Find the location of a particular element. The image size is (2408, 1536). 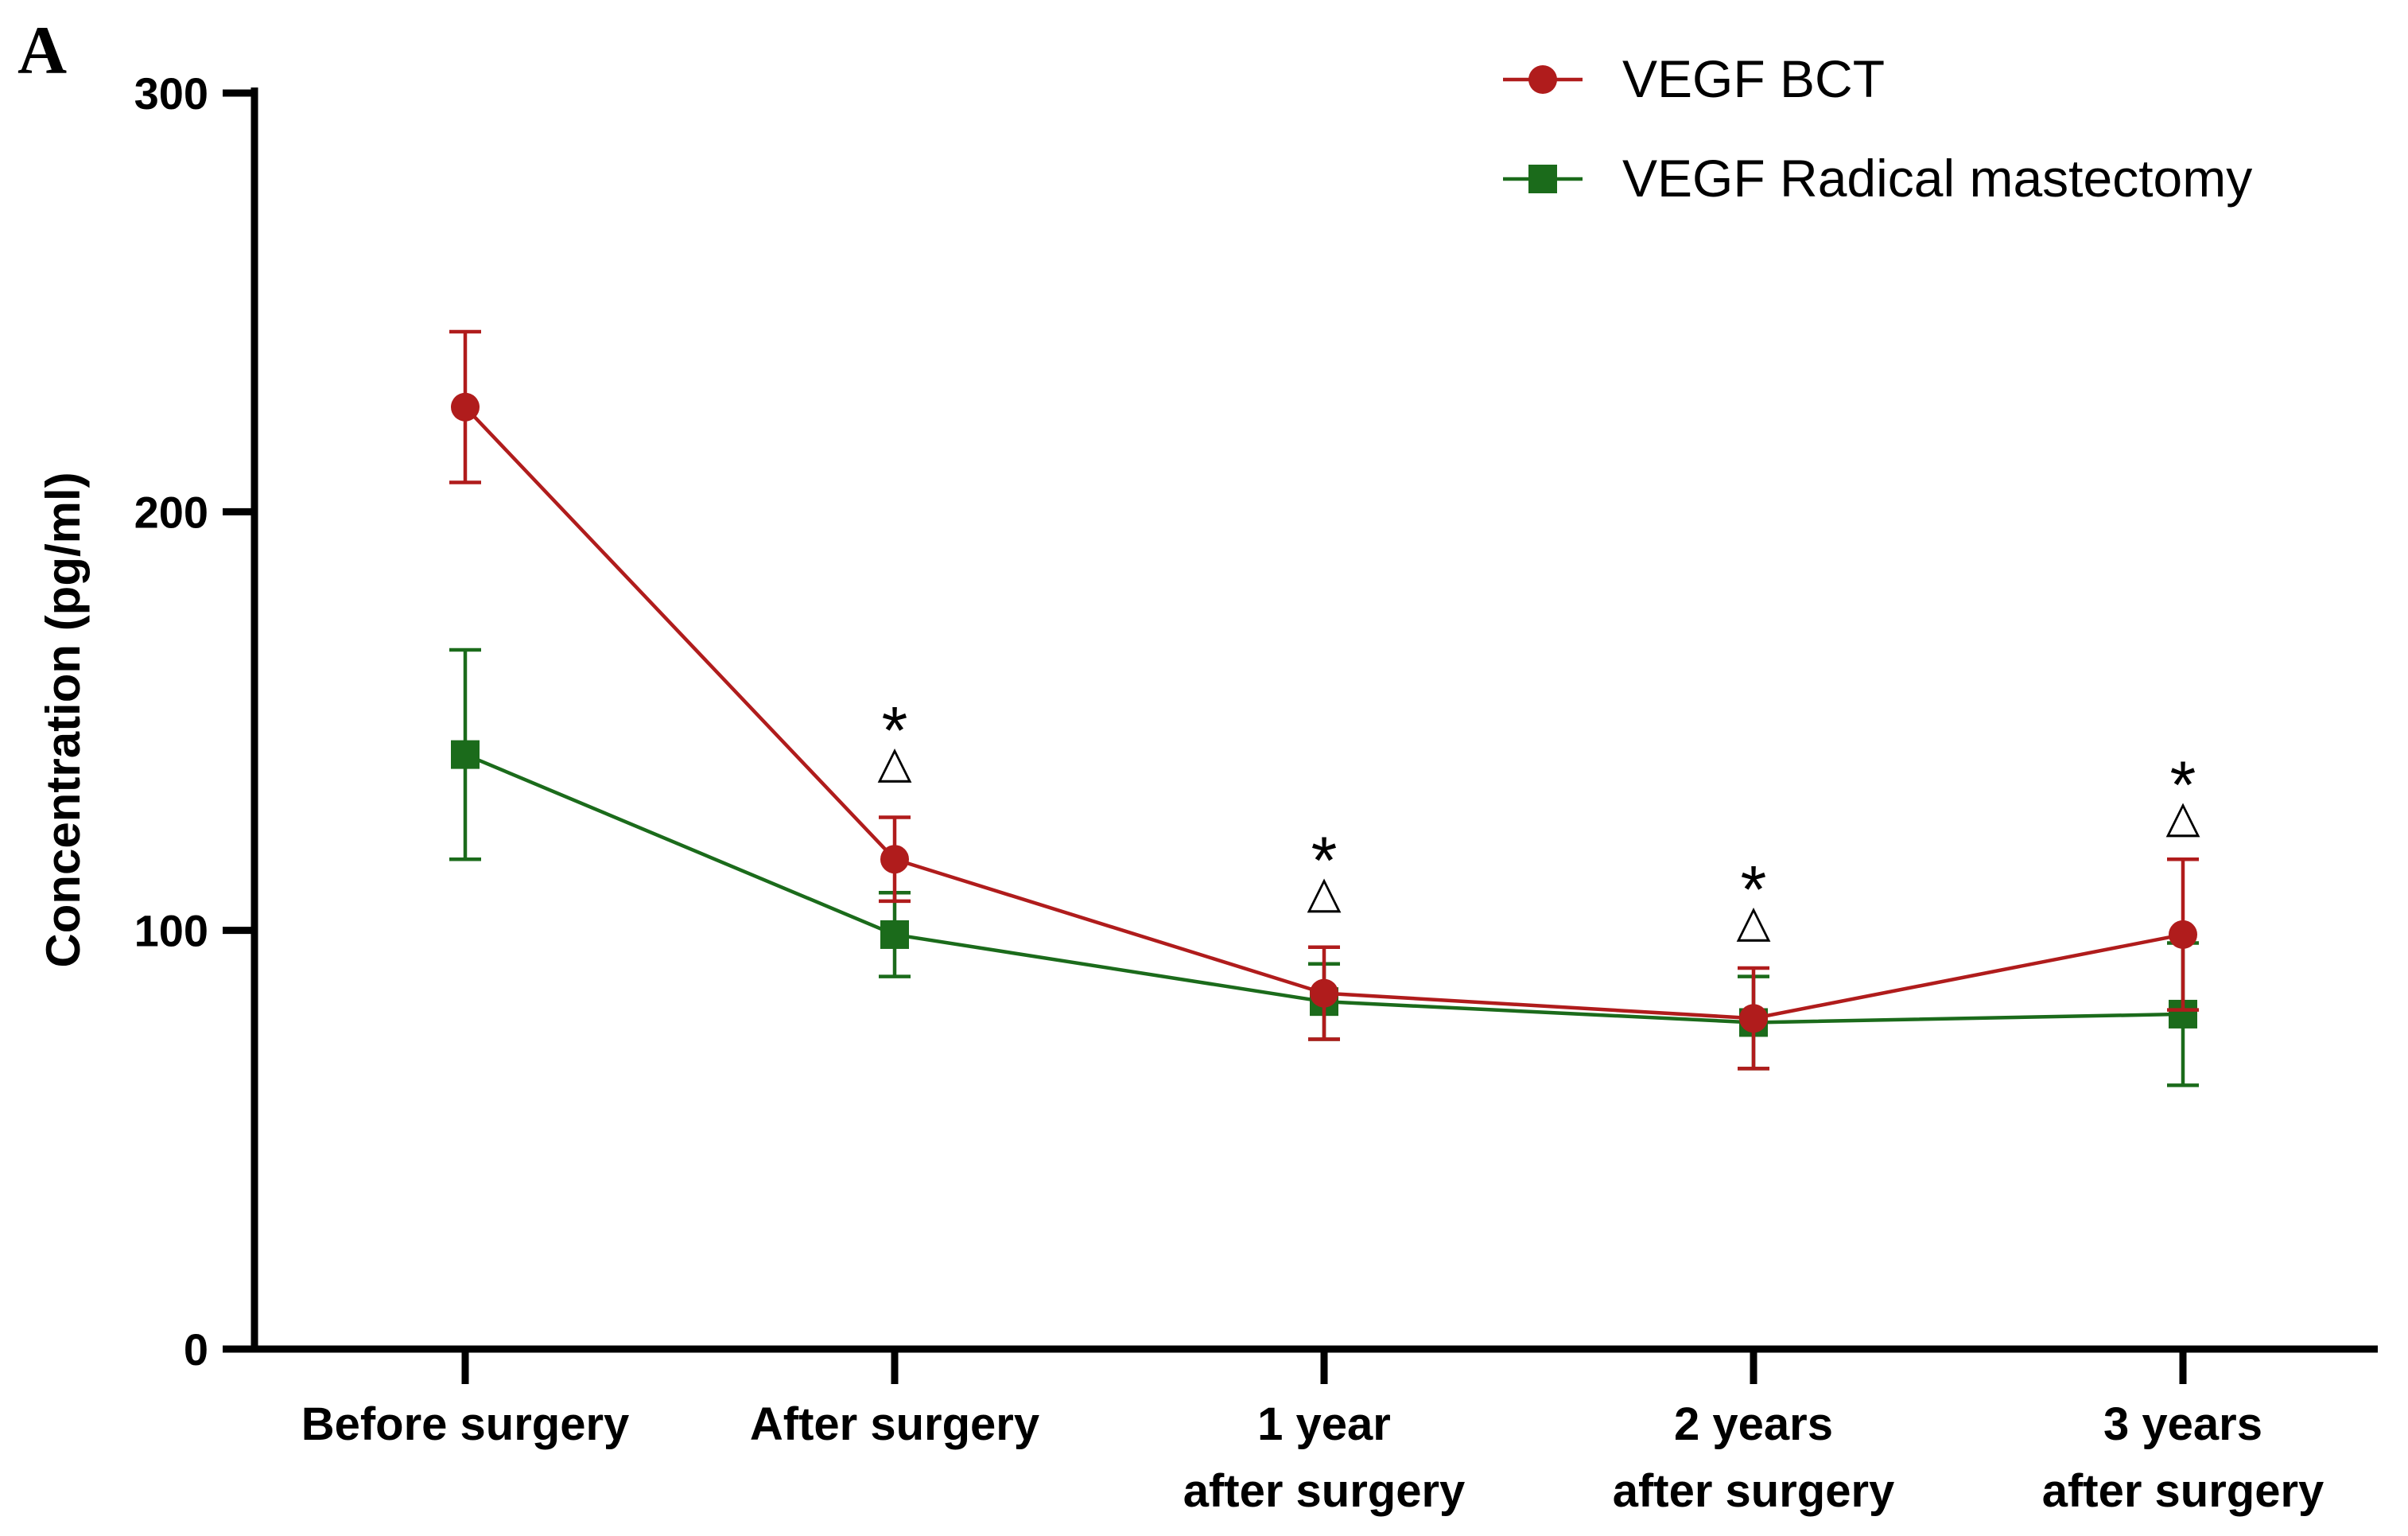

x-tick-label: After surgery is located at coordinates (894, 1424).